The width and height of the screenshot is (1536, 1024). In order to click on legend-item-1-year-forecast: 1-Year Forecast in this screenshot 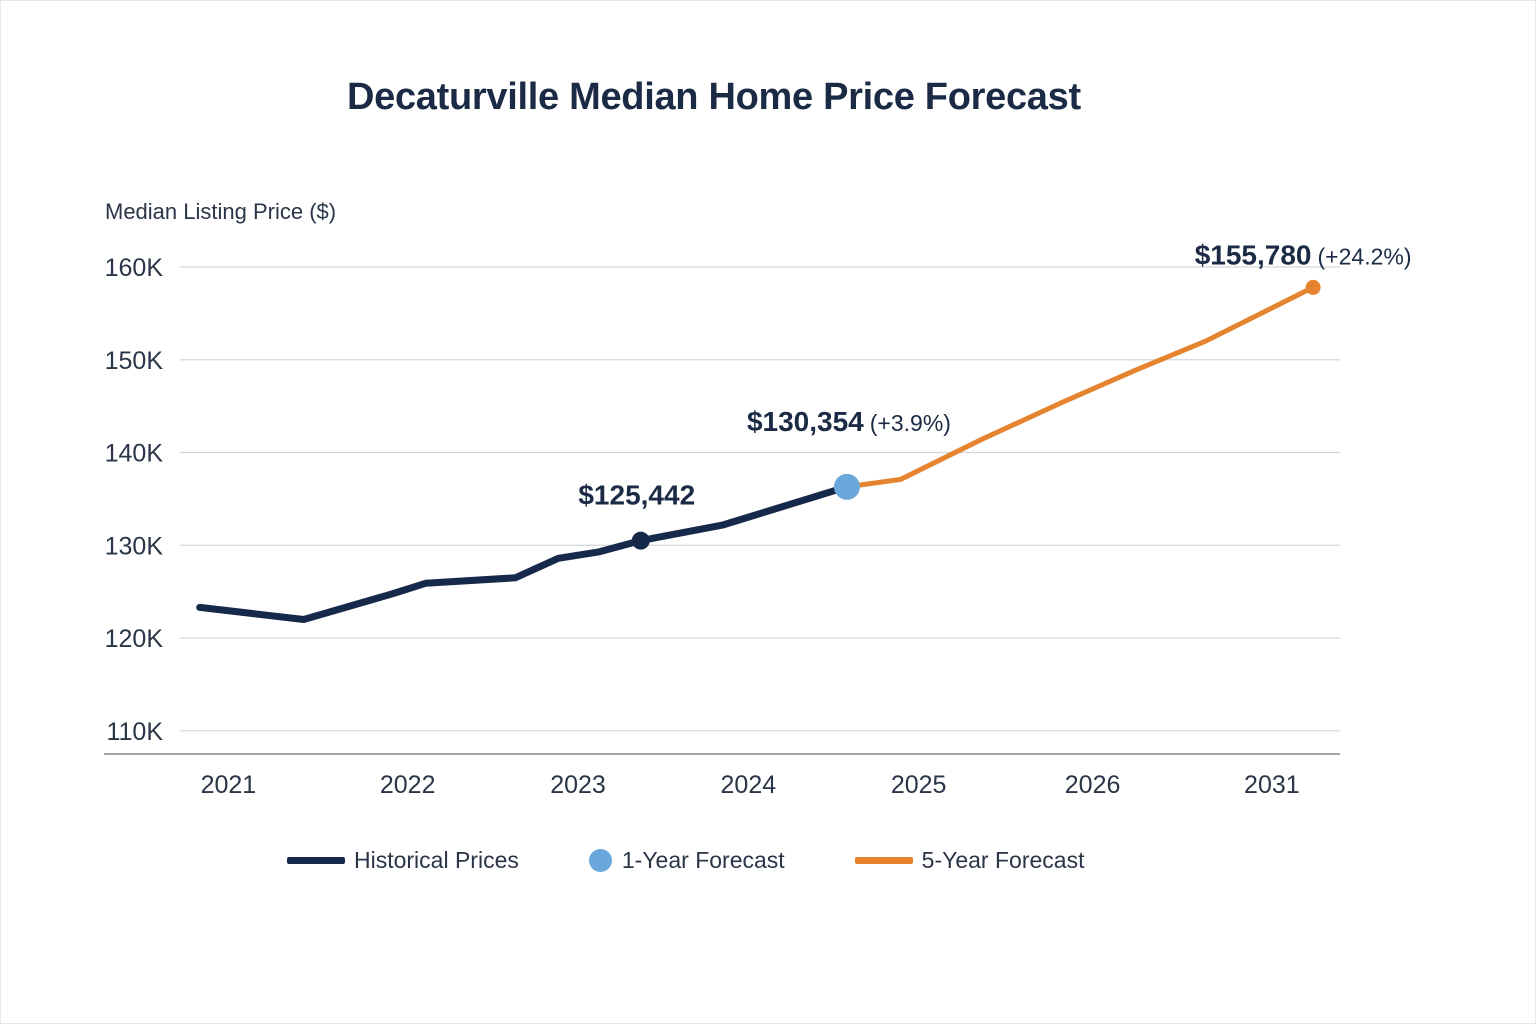, I will do `click(686, 860)`.